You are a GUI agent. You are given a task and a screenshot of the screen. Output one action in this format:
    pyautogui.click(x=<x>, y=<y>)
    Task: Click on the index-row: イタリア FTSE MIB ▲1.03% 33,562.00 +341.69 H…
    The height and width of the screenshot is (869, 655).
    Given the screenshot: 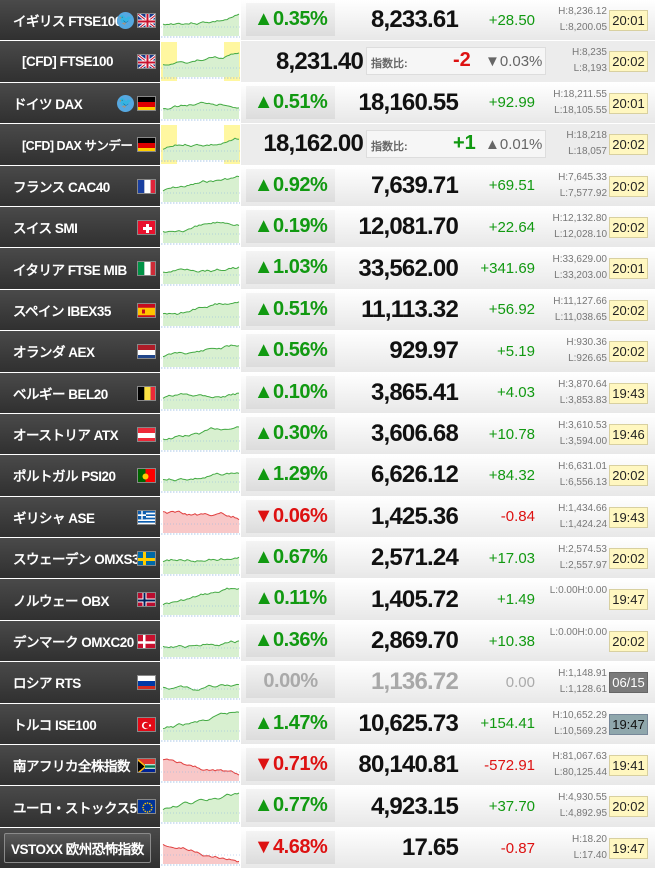 What is the action you would take?
    pyautogui.click(x=327, y=269)
    